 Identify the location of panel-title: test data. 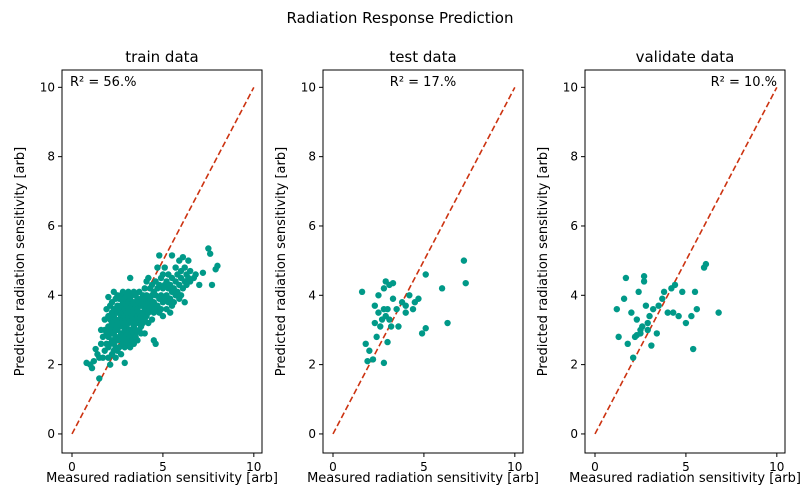
(422, 57).